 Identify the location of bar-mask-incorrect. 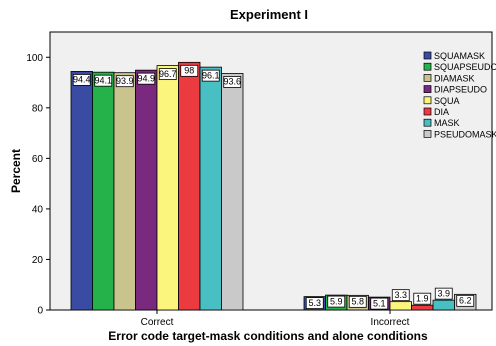
(443, 305).